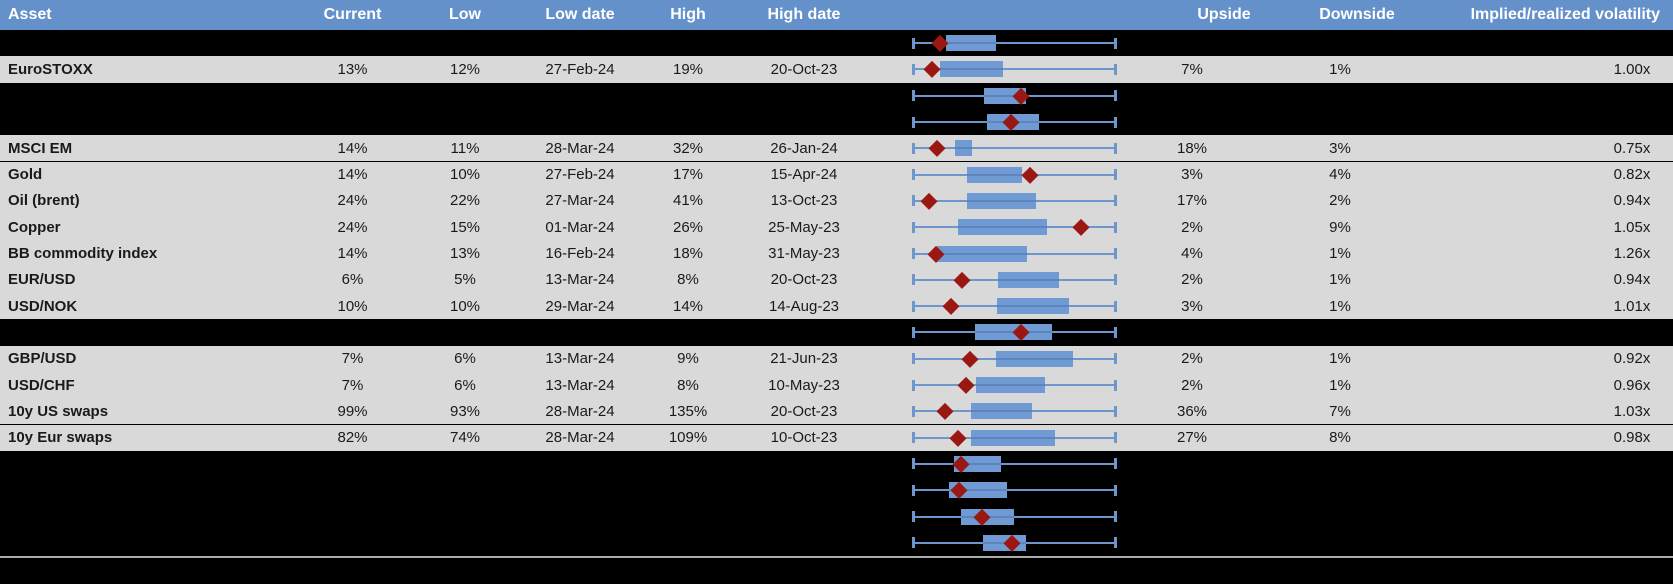  I want to click on cell-asset: Gold, so click(25, 175).